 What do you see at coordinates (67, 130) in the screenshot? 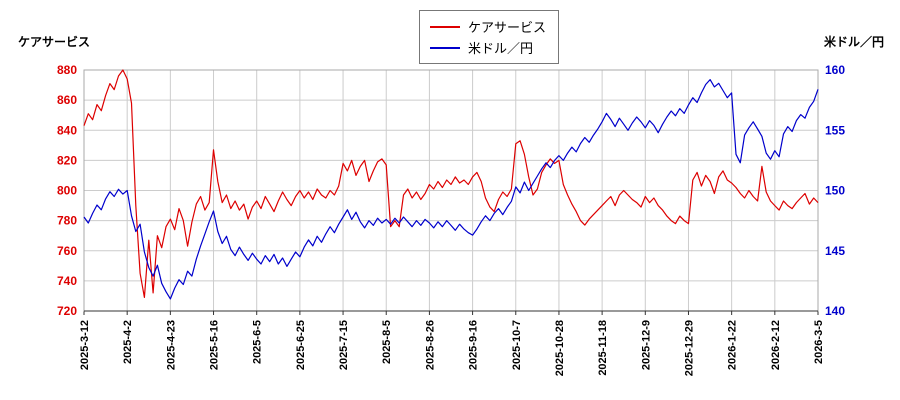
I see `y-left-tick-label: 840` at bounding box center [67, 130].